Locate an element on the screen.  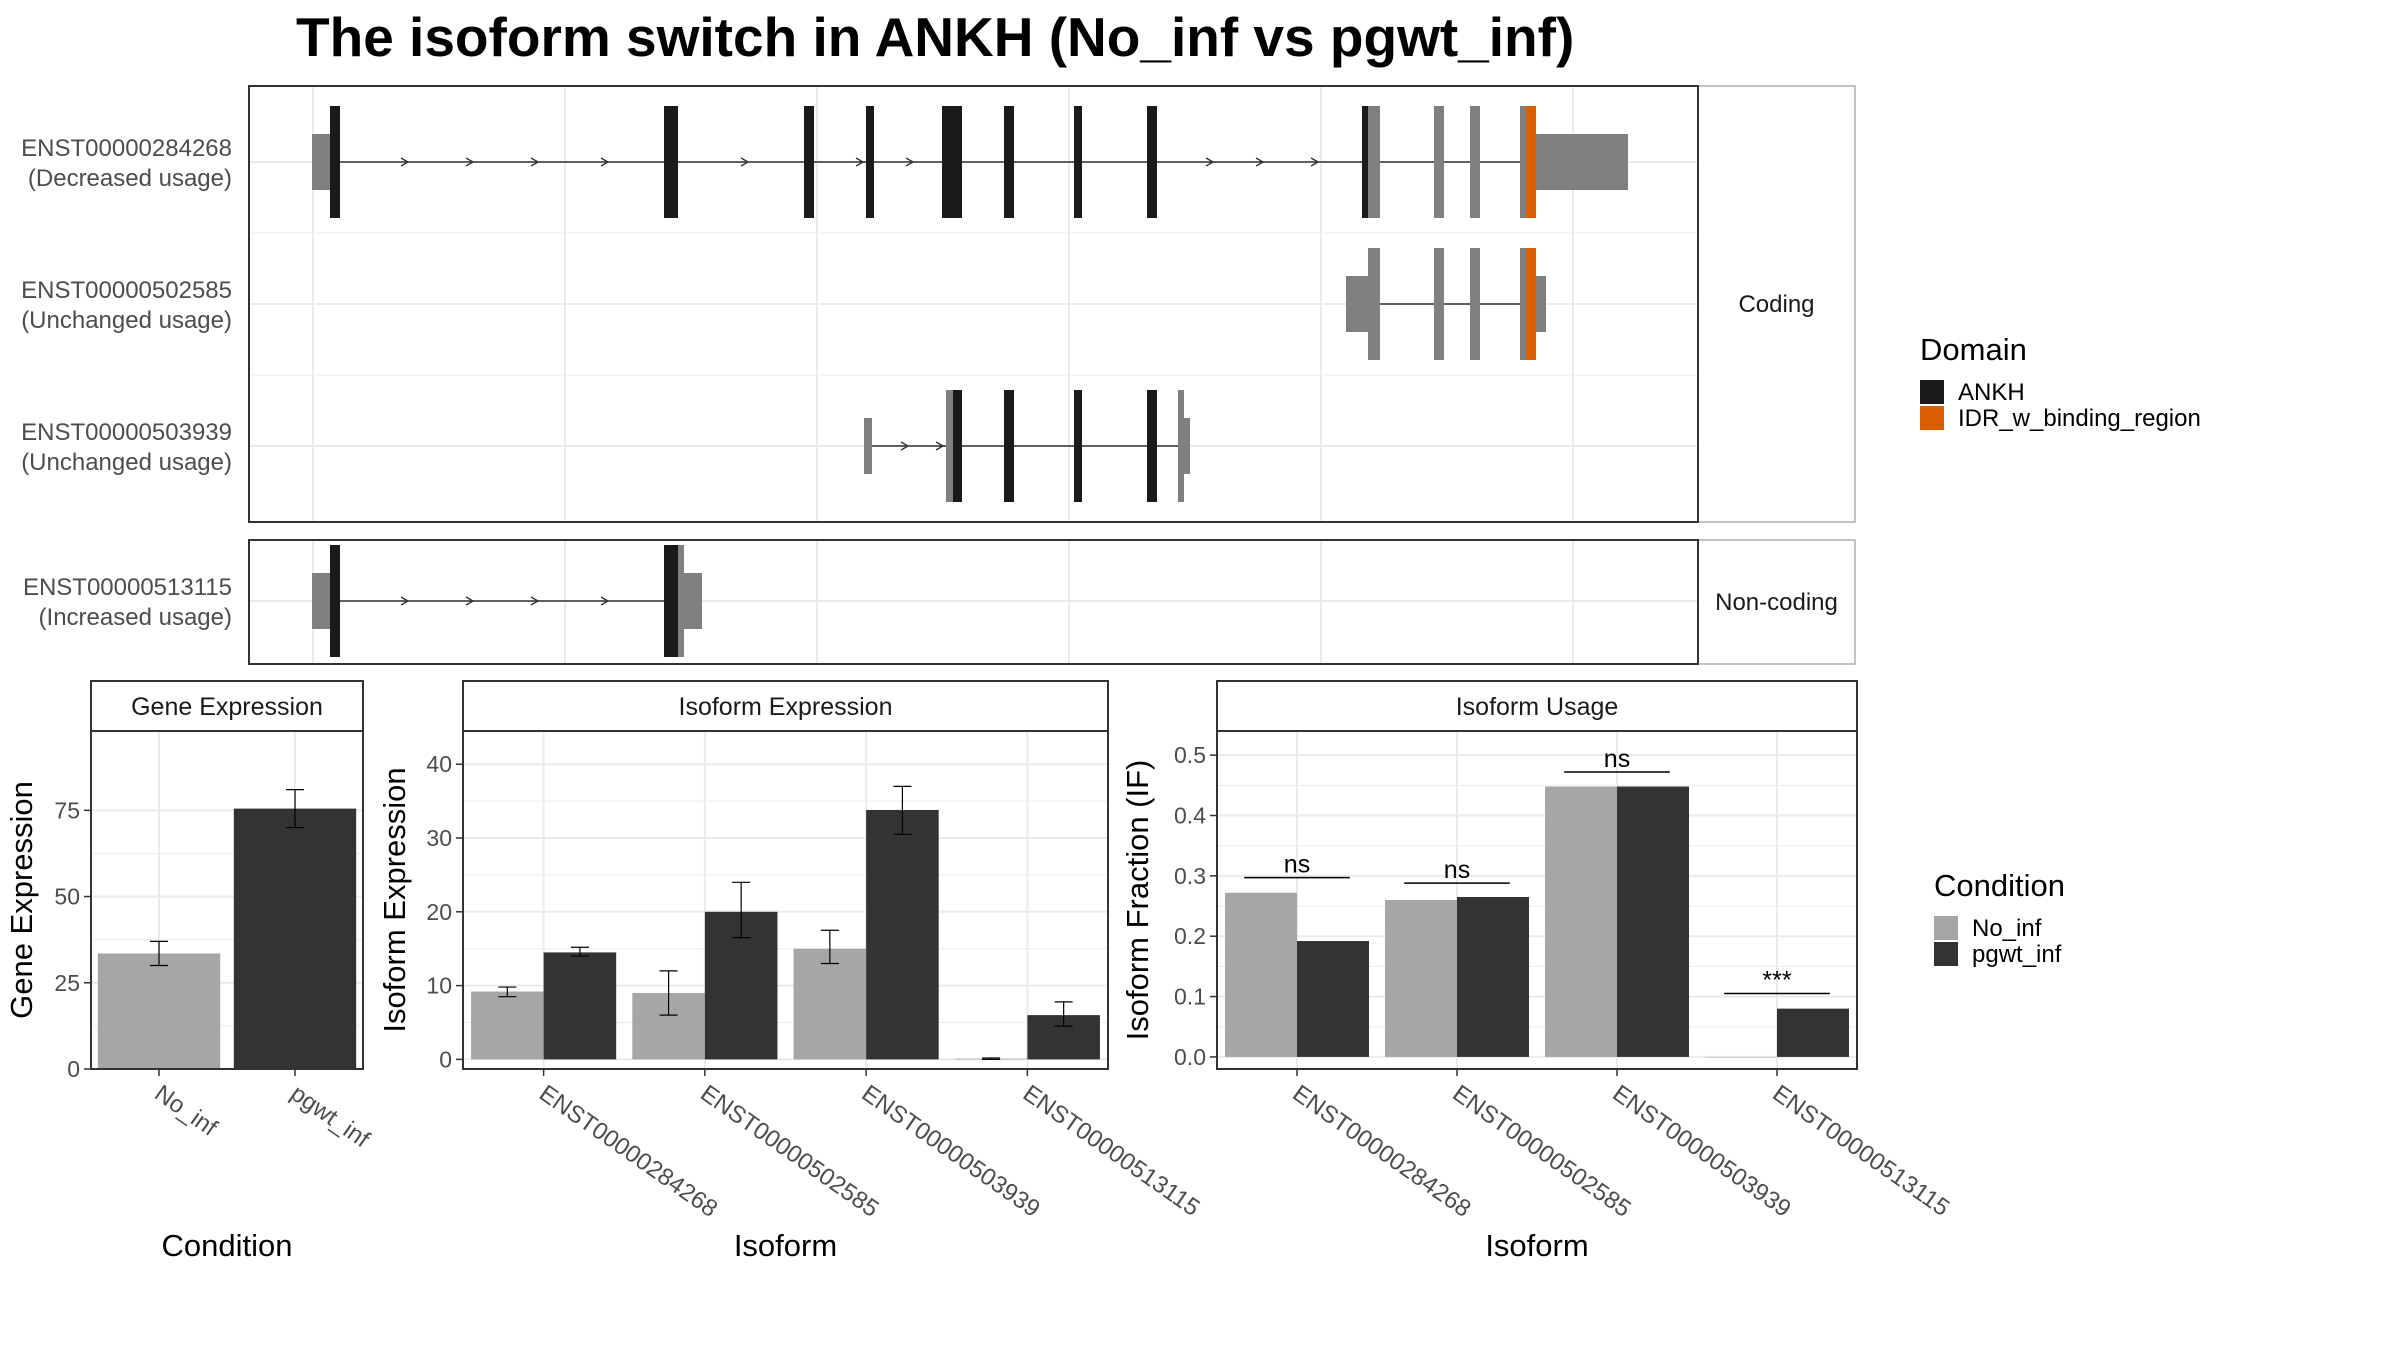
facet-label: Coding is located at coordinates (1776, 304).